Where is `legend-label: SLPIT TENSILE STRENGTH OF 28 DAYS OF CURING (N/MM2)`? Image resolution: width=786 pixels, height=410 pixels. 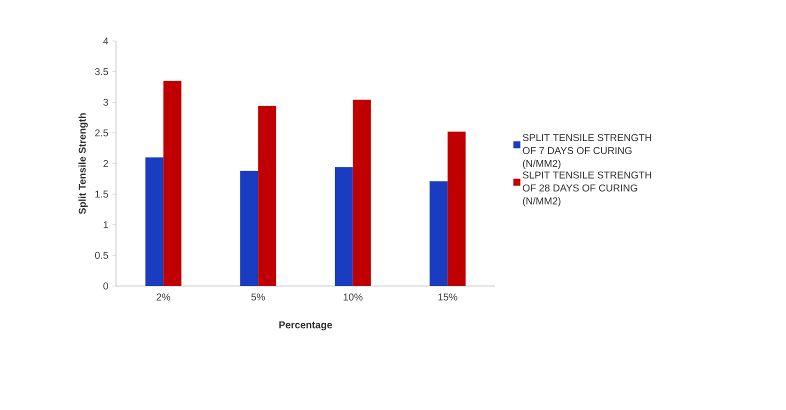 legend-label: SLPIT TENSILE STRENGTH OF 28 DAYS OF CURING (N/MM2) is located at coordinates (587, 188).